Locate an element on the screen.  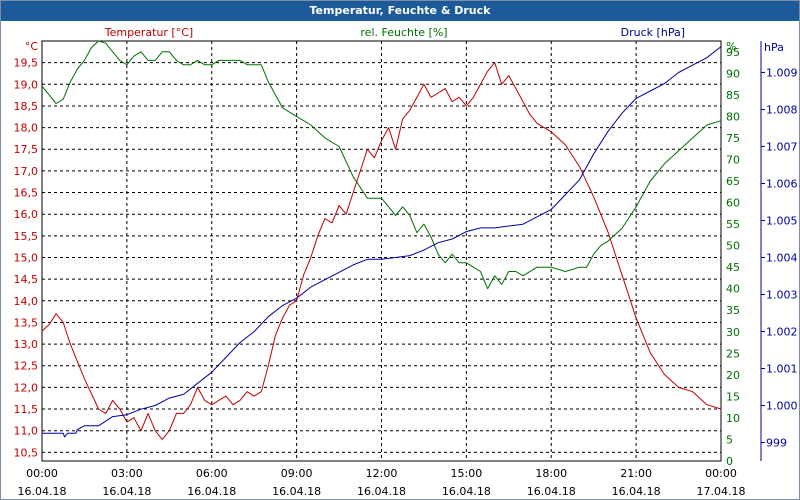
x-tick-time: 21:00 is located at coordinates (636, 473).